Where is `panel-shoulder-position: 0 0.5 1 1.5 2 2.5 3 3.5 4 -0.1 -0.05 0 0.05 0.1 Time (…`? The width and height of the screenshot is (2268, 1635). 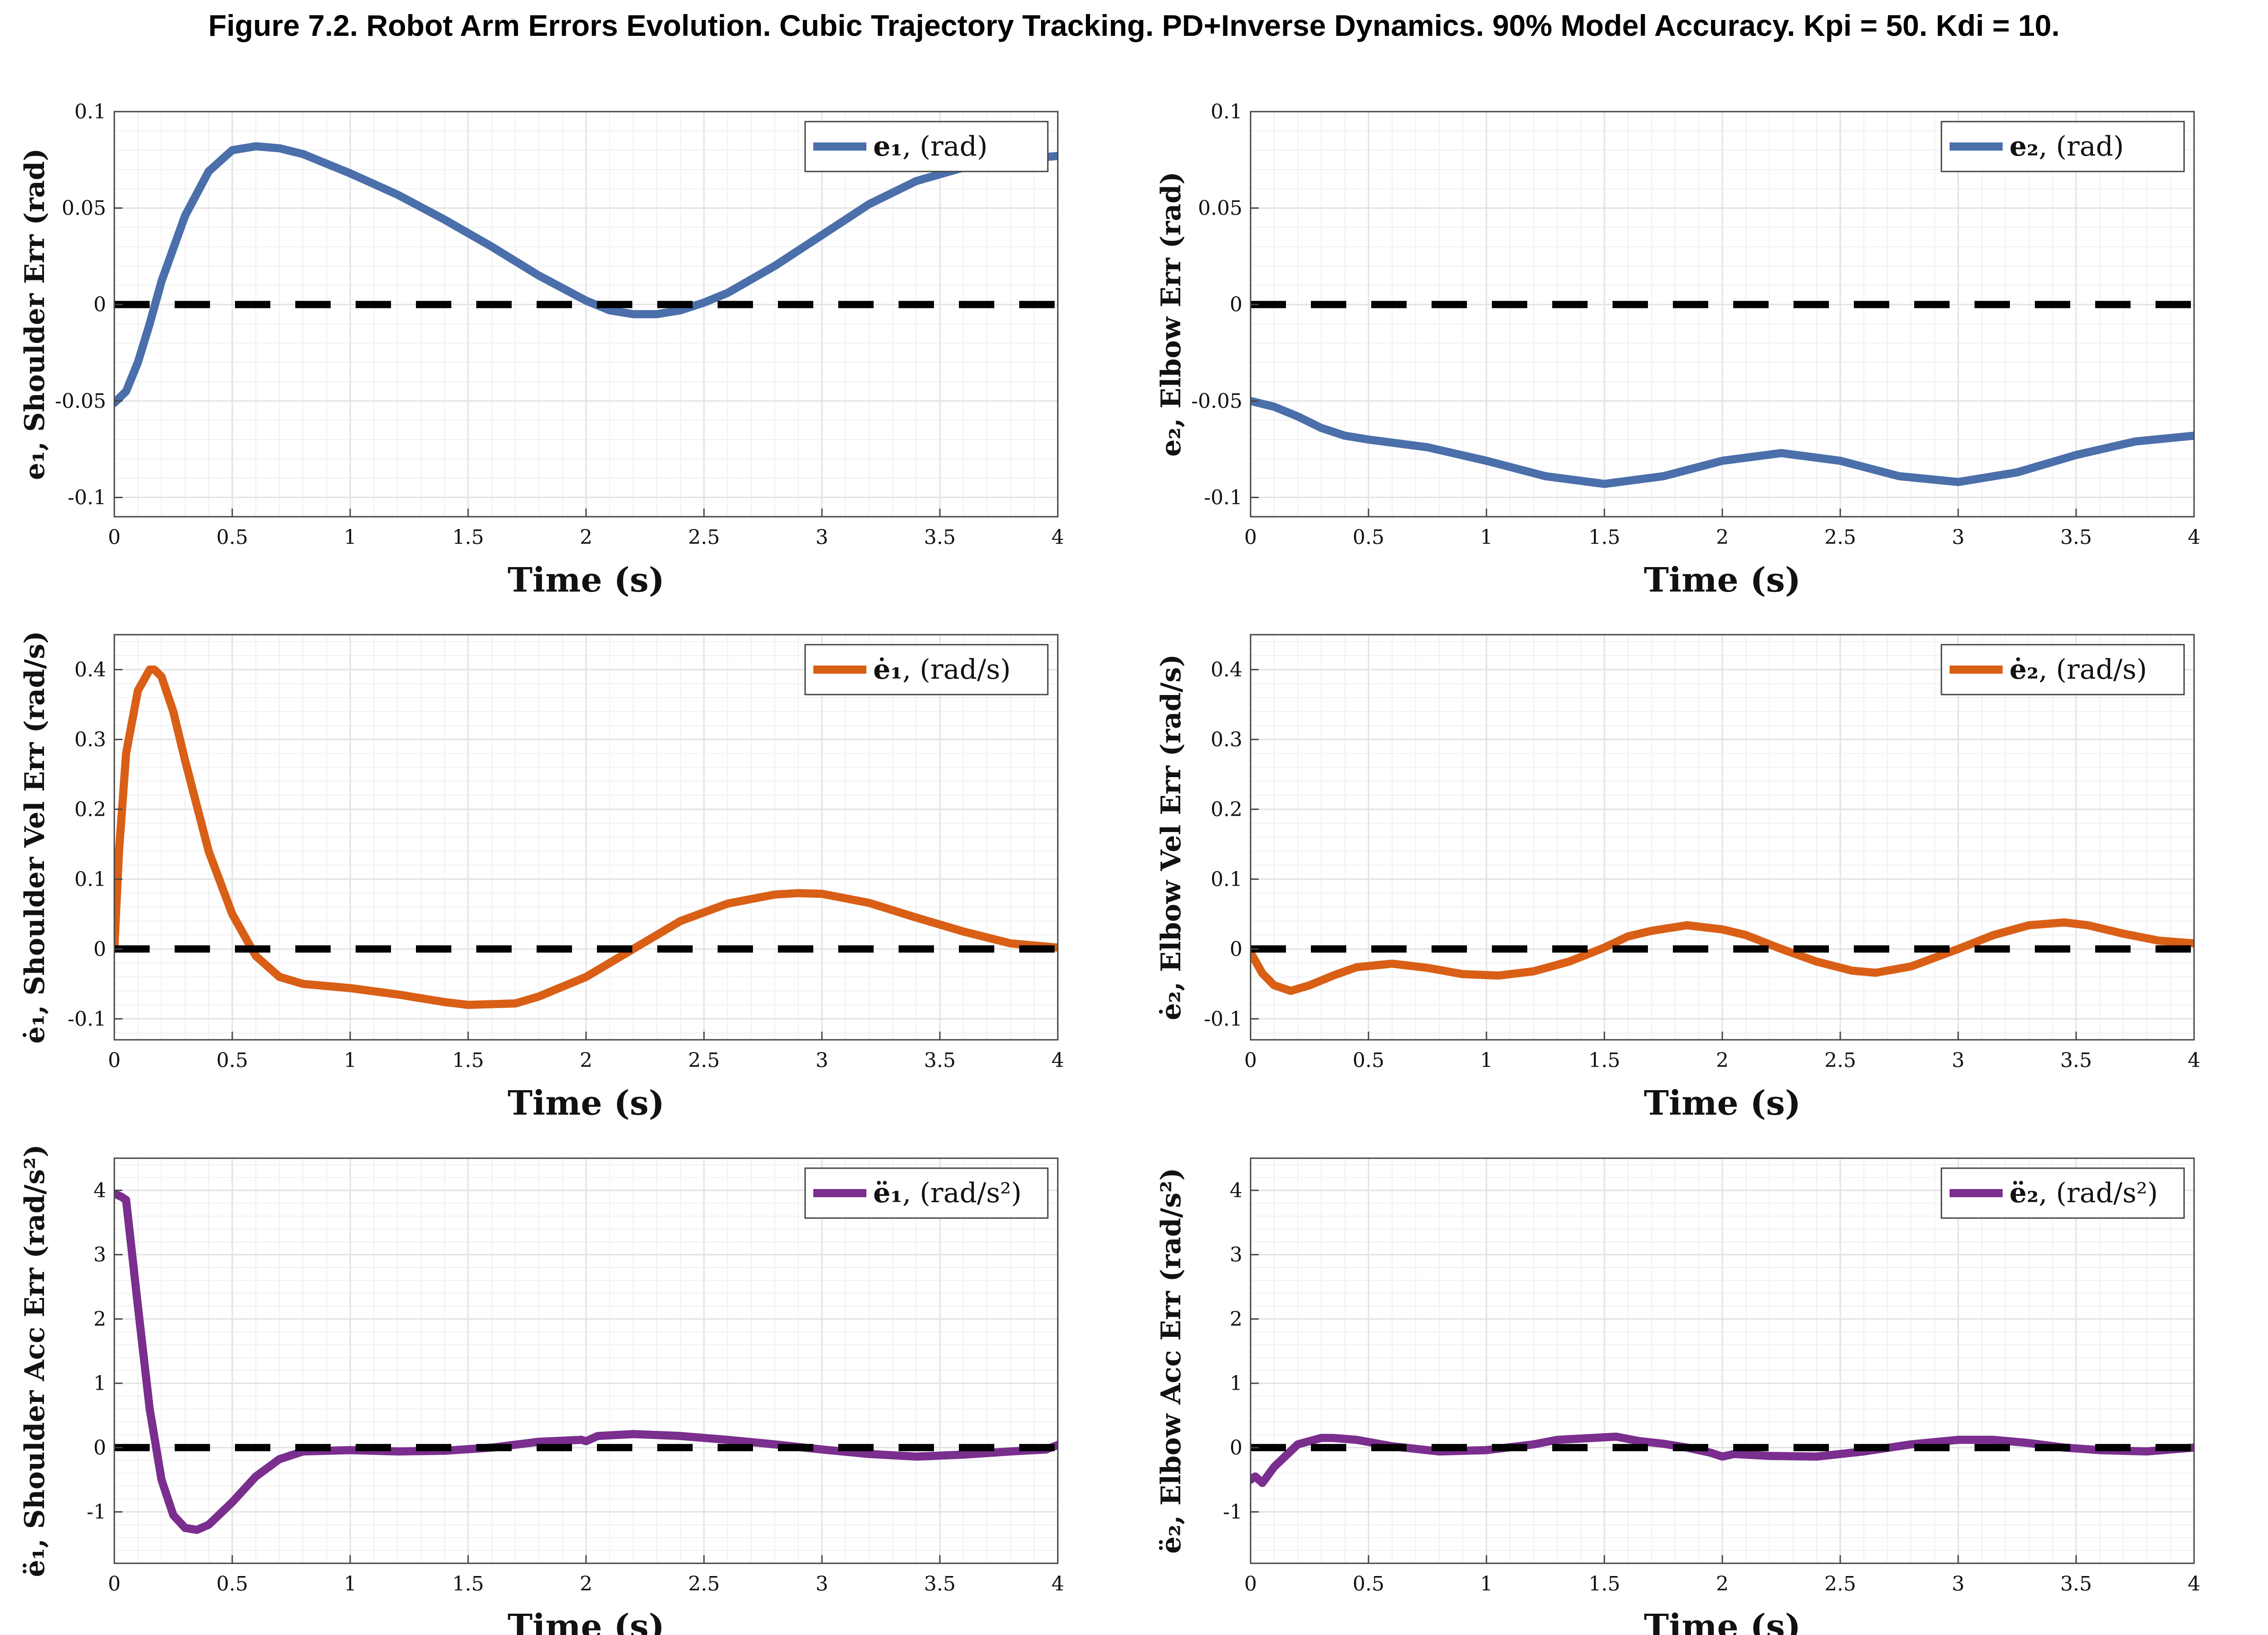
panel-shoulder-position: 0 0.5 1 1.5 2 2.5 3 3.5 4 -0.1 -0.05 0 0.05 0.1 Time (… is located at coordinates (542, 350).